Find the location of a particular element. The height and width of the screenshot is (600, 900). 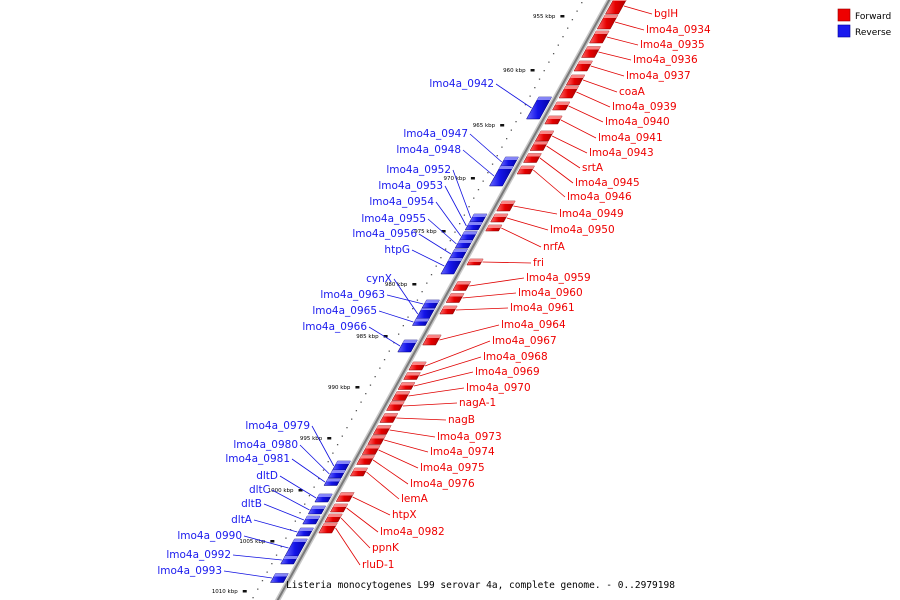

gene-label-lmo4a-0934: lmo4a_0934 is located at coordinates (678, 30).